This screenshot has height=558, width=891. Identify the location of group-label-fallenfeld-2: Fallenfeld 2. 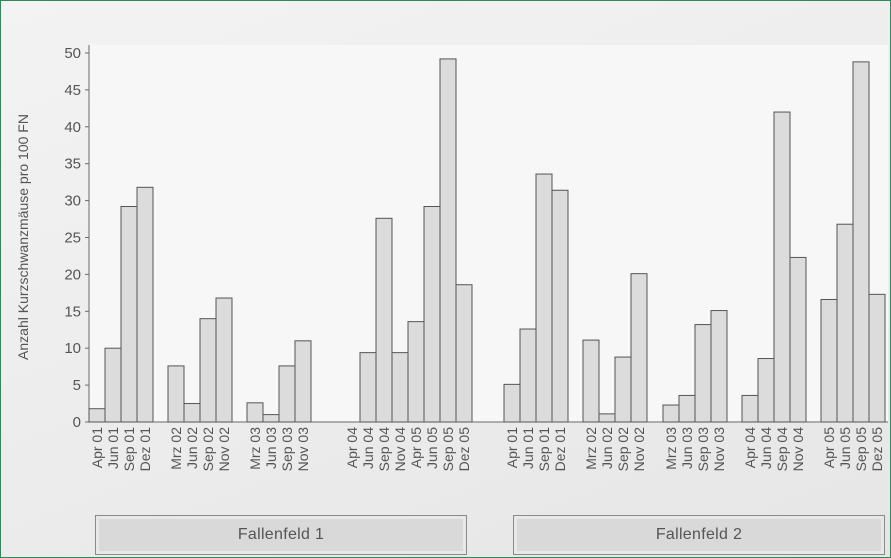
(699, 535).